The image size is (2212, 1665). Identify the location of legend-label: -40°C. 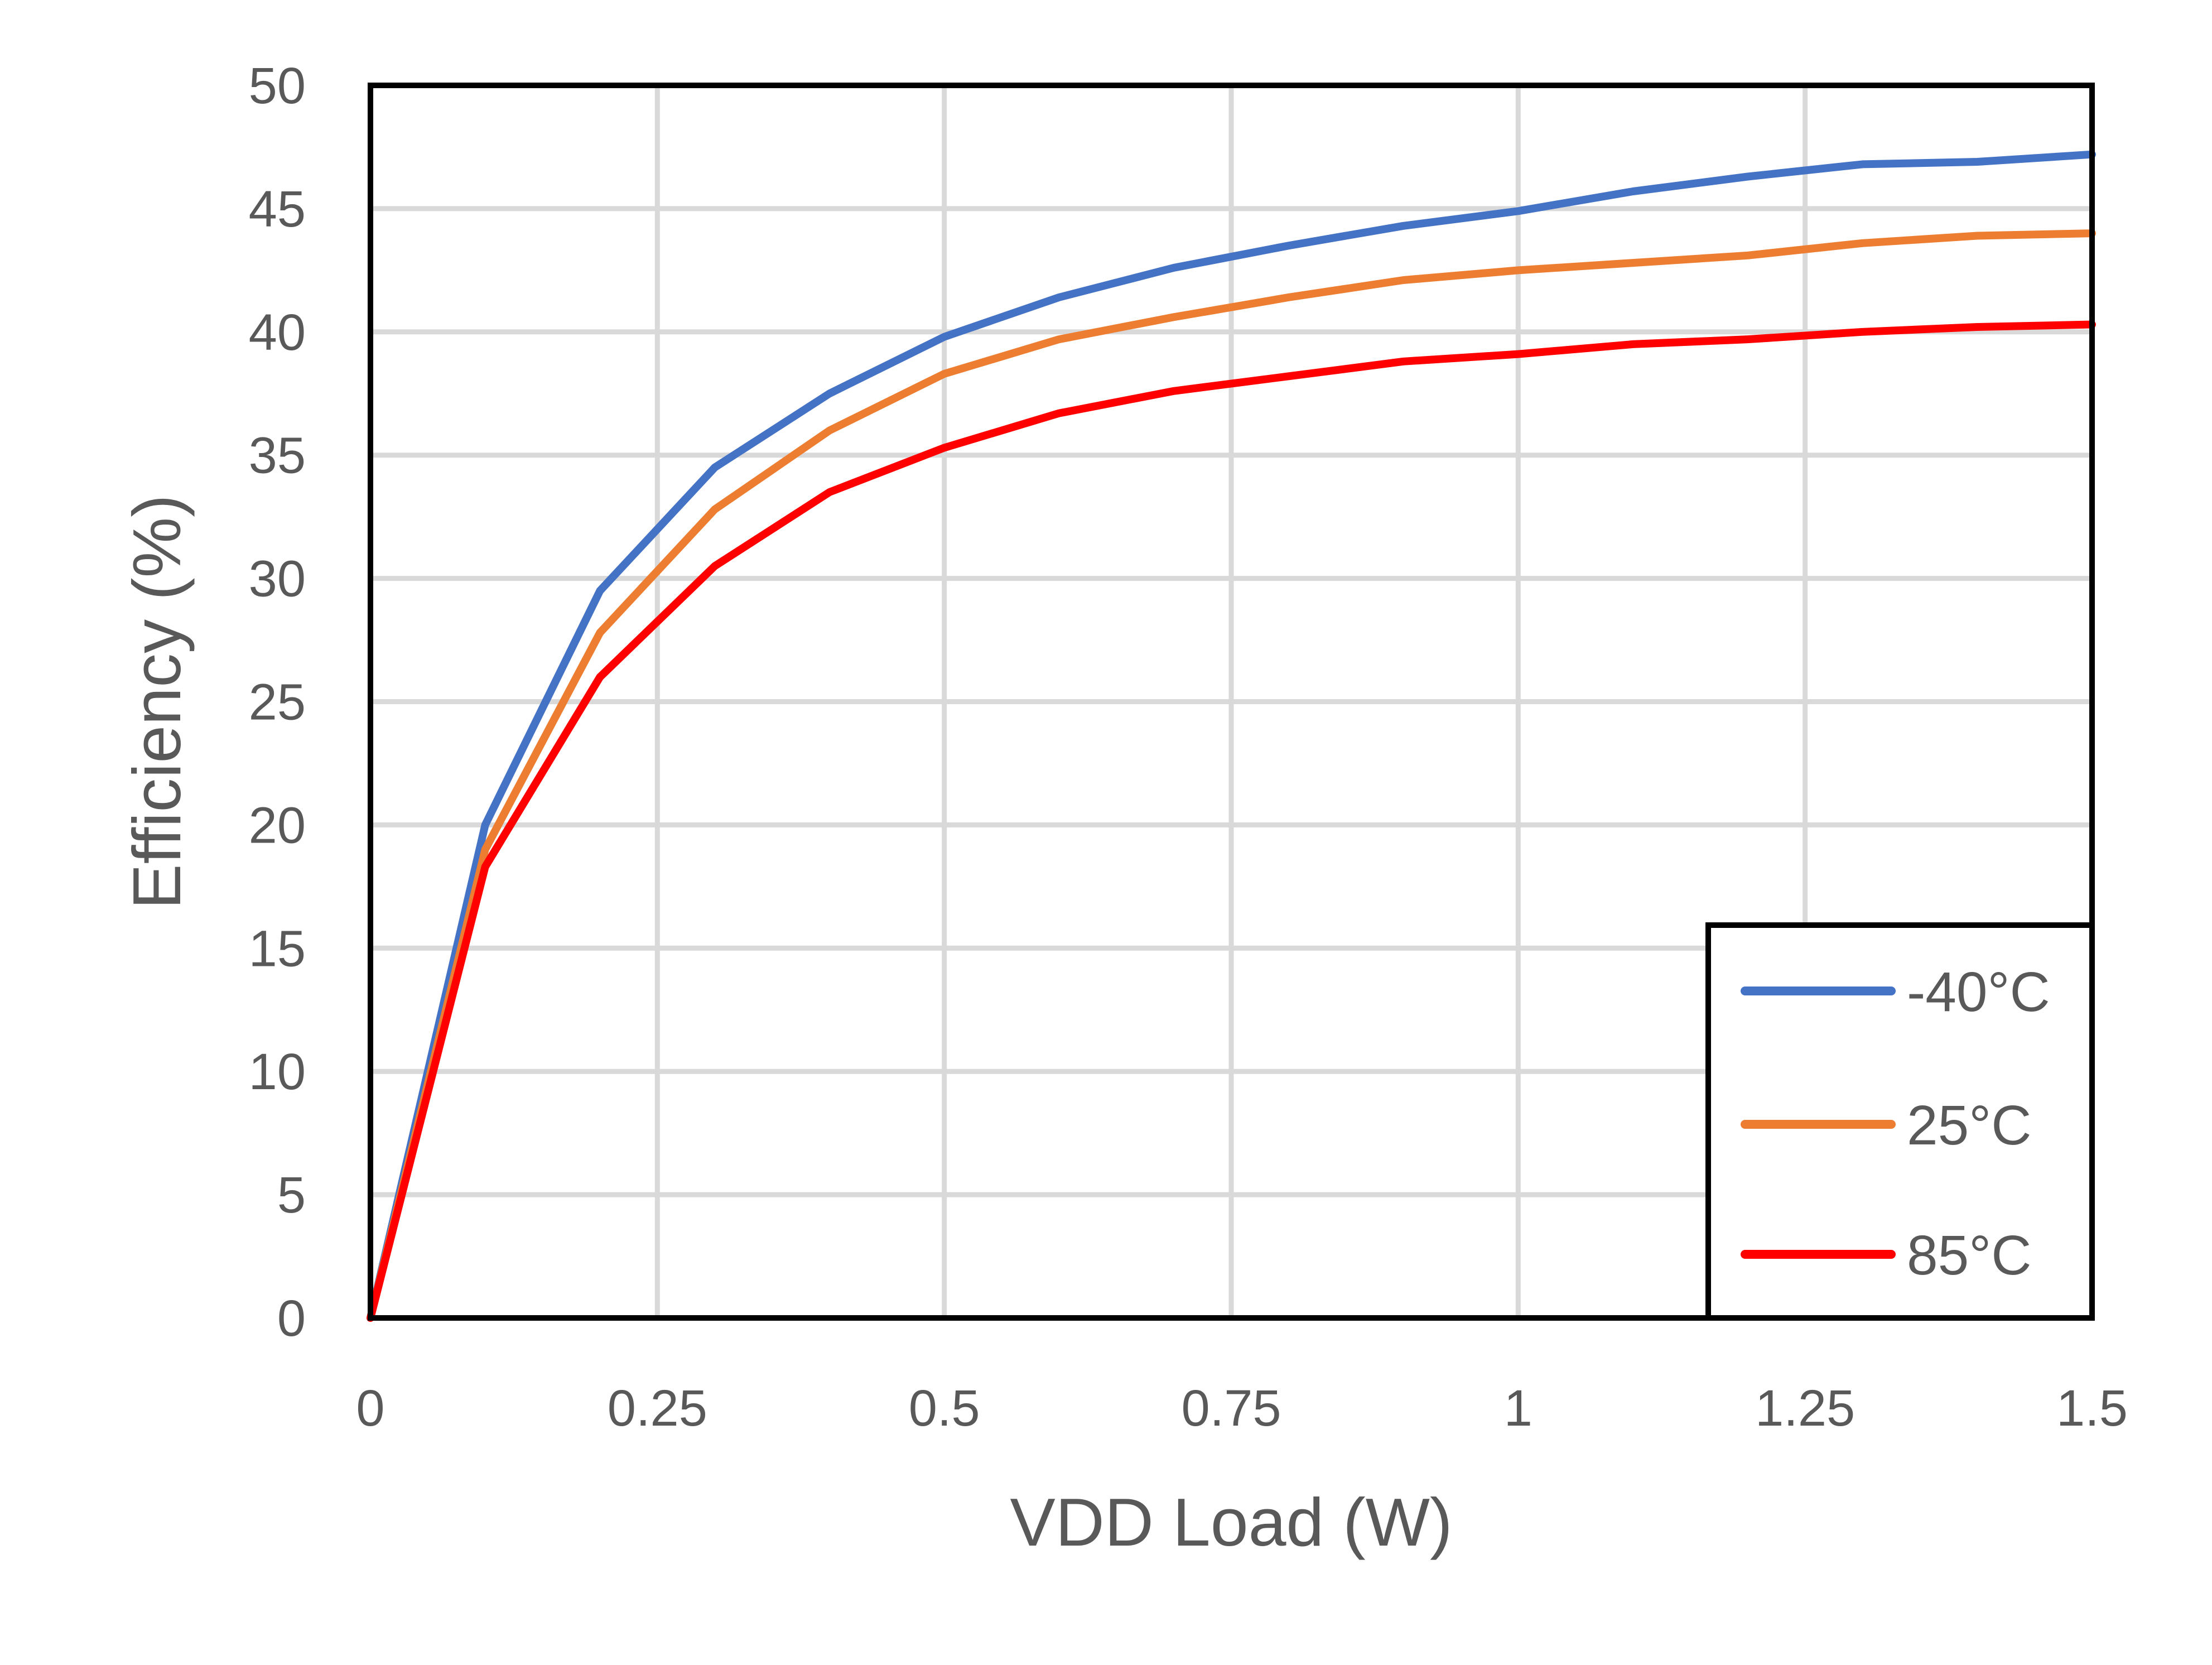
(1978, 992).